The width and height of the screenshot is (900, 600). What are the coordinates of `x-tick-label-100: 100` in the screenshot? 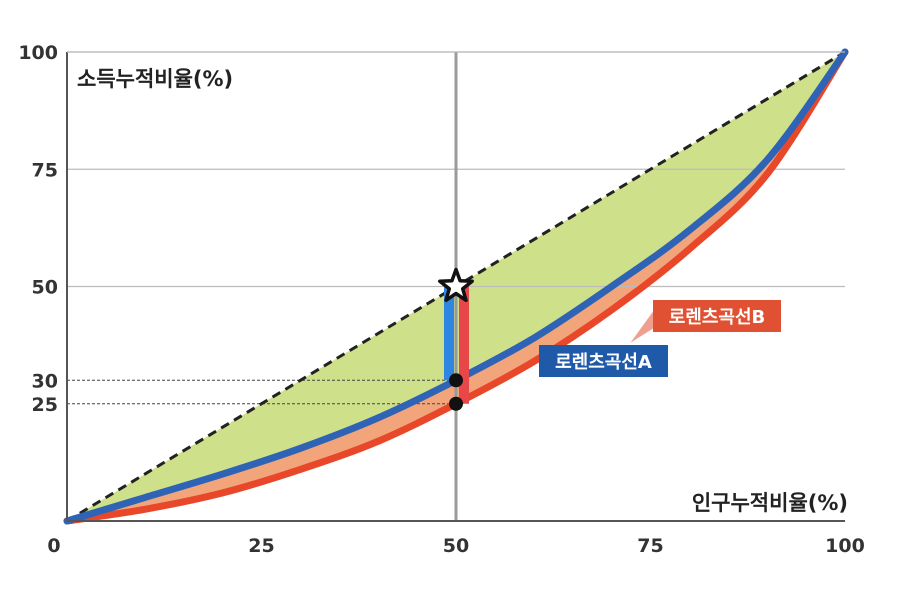 It's located at (845, 546).